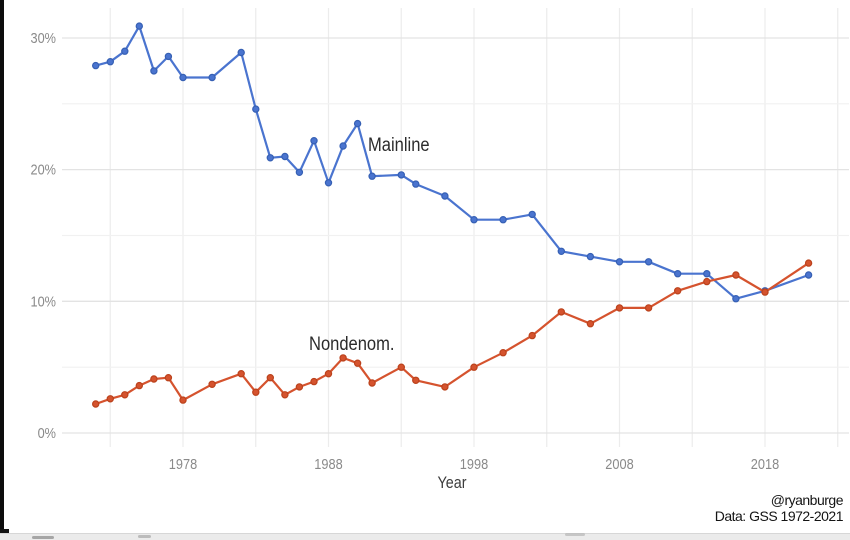 This screenshot has width=850, height=540. What do you see at coordinates (399, 145) in the screenshot?
I see `series-label-mainline: Mainline` at bounding box center [399, 145].